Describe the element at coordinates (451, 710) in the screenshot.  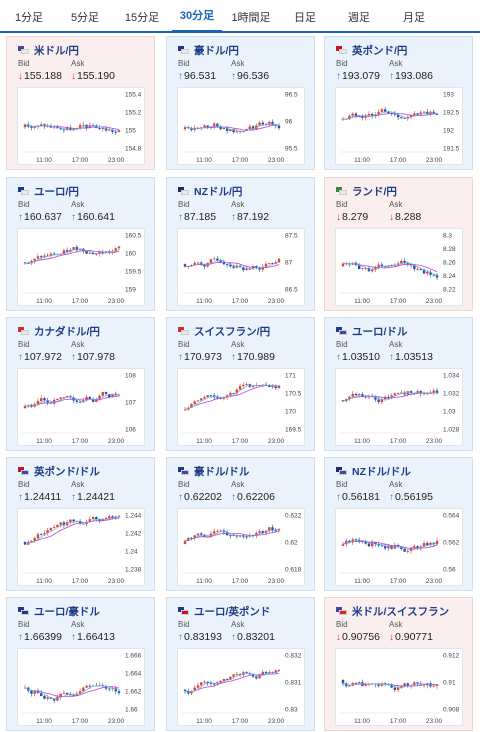
I see `y-tick-label: 0.908` at that location.